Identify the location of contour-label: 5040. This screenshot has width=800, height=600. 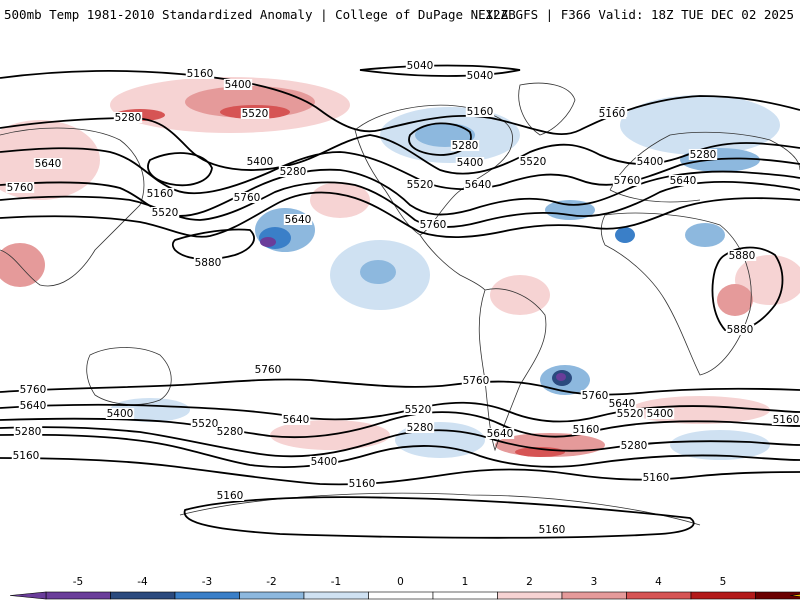
(420, 66).